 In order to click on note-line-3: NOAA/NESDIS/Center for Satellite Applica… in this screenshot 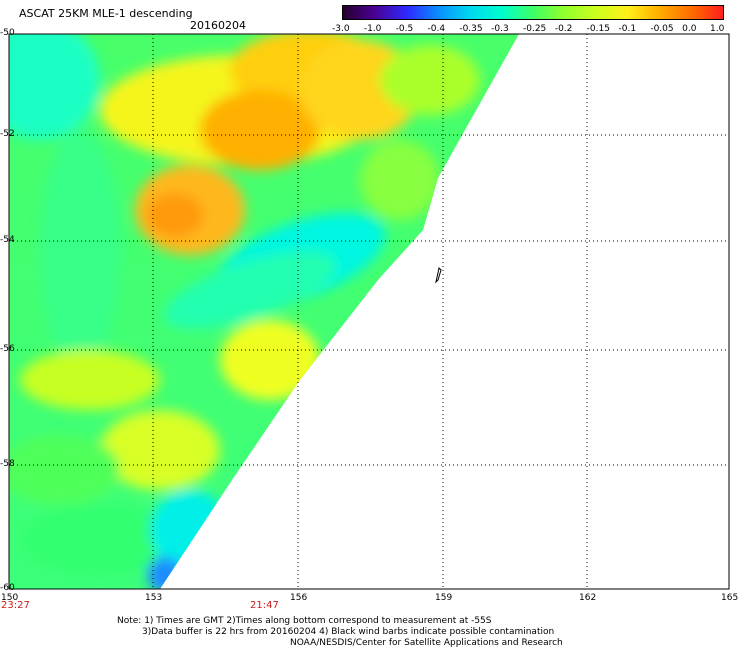, I will do `click(426, 643)`.